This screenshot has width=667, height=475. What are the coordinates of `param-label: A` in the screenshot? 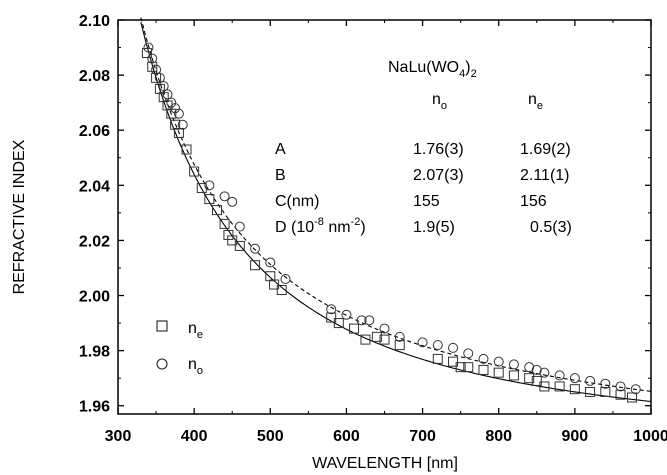 It's located at (280, 149).